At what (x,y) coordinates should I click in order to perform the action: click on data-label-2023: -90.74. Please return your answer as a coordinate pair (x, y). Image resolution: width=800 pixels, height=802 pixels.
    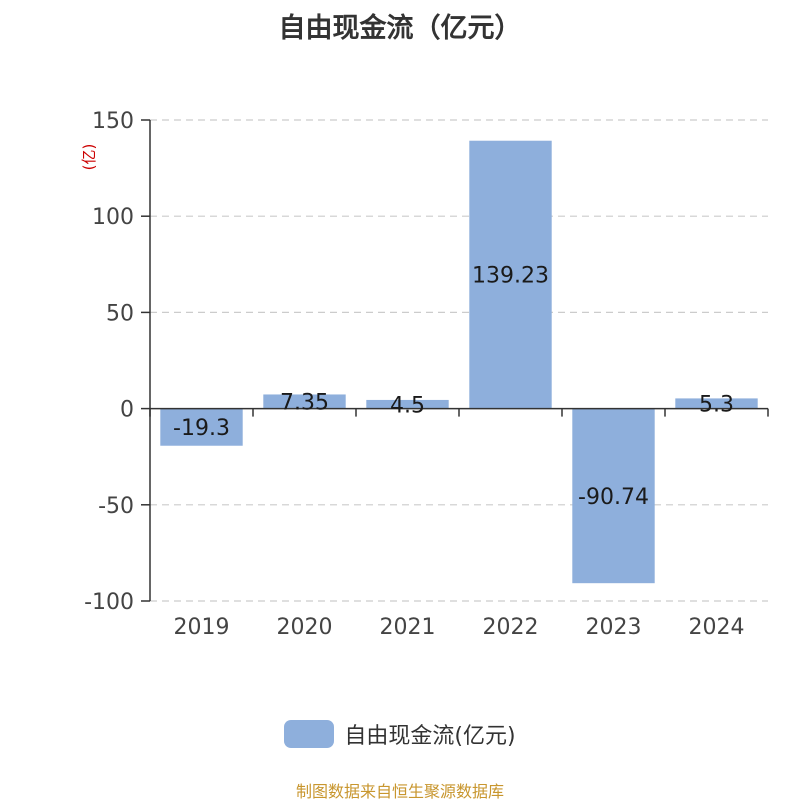
    Looking at the image, I should click on (613, 497).